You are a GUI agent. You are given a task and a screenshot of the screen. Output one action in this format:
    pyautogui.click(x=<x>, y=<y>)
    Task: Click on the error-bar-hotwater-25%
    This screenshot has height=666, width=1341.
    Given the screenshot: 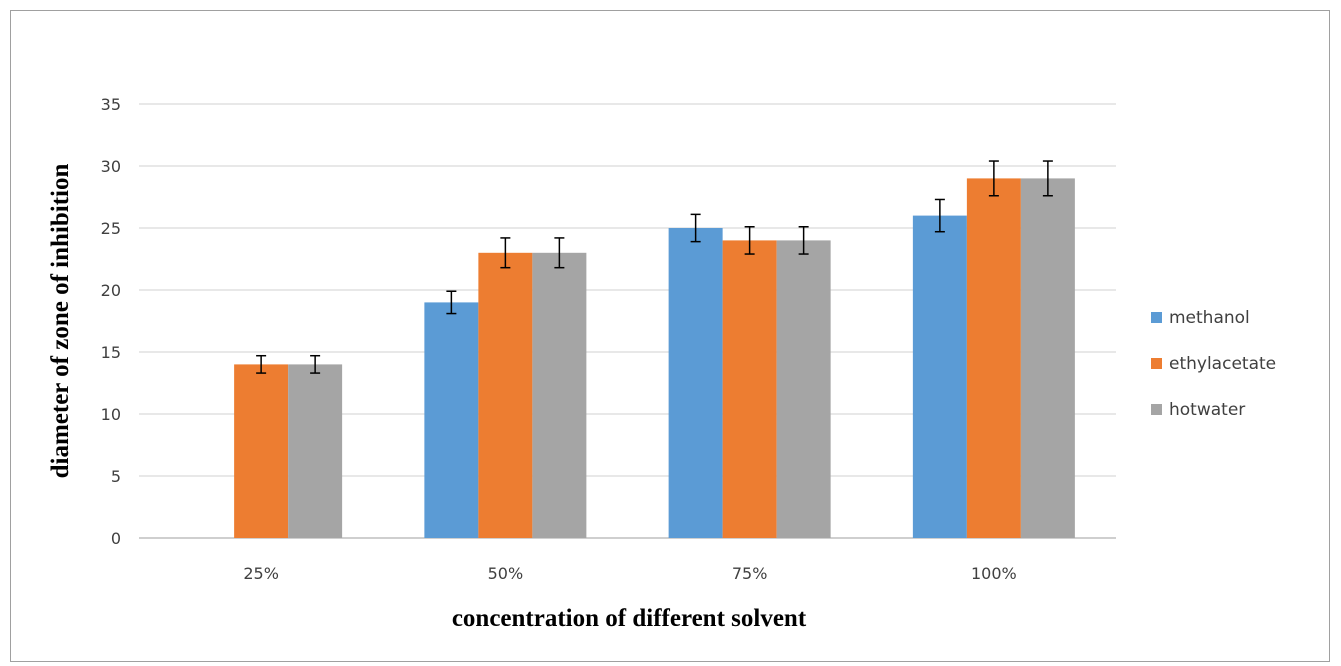 What is the action you would take?
    pyautogui.click(x=315, y=364)
    